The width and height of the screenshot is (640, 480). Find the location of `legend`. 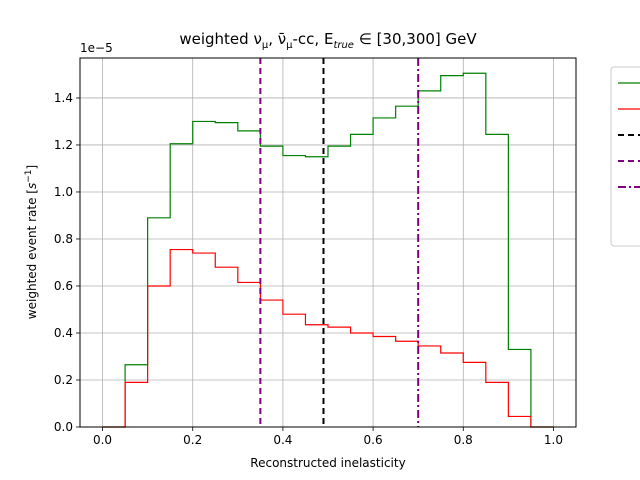

legend is located at coordinates (625, 156).